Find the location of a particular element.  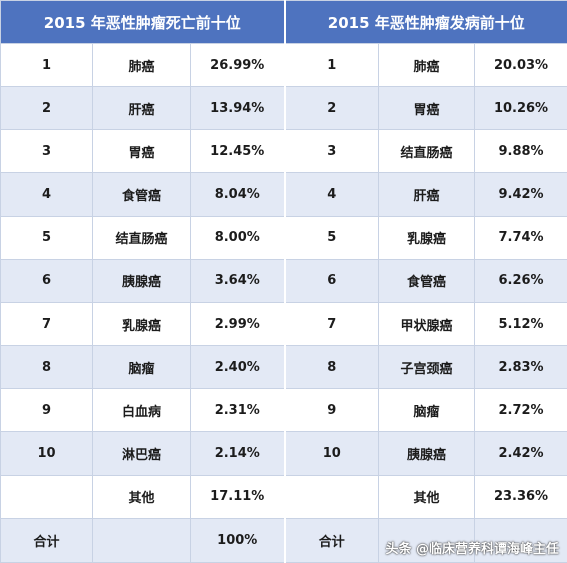

table-row: 8 脑瘤 2.40% 8 子宫颈癌 2.83% is located at coordinates (283, 367).